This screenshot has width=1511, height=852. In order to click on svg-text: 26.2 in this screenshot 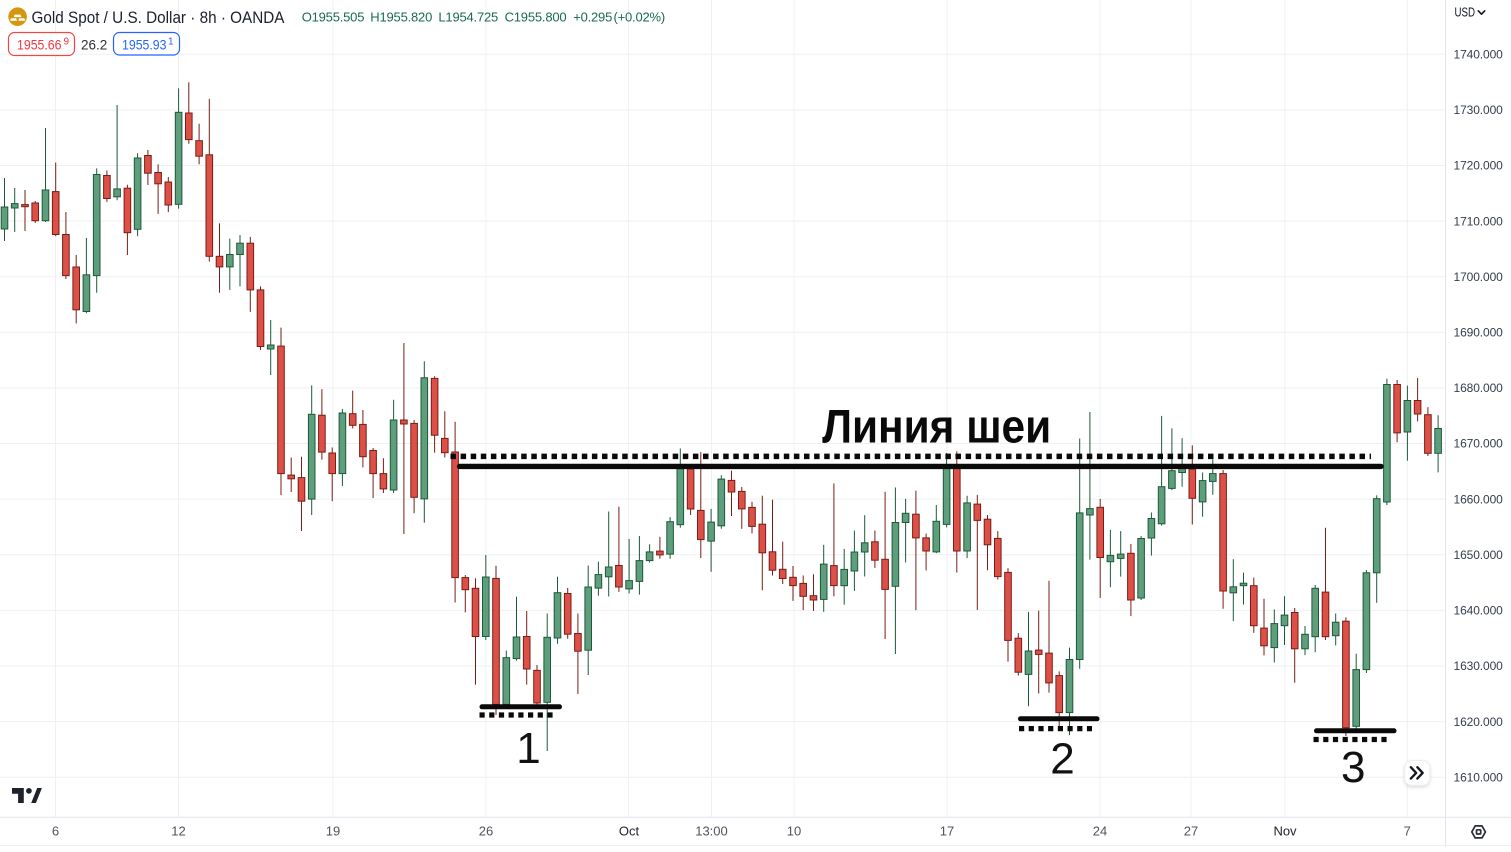, I will do `click(94, 45)`.